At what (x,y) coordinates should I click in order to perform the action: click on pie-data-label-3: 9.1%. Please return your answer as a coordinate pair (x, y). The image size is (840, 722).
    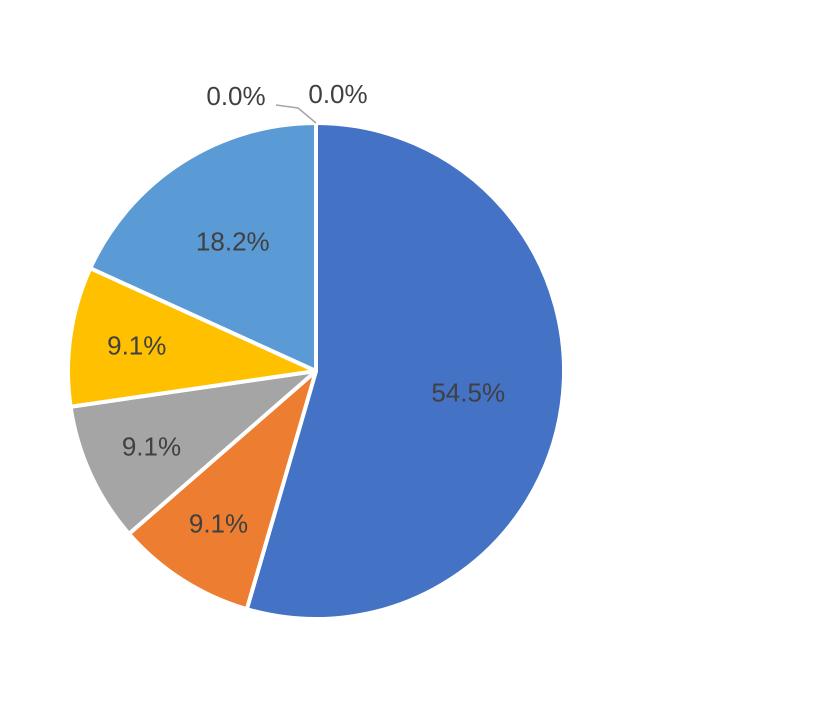
    Looking at the image, I should click on (151, 447).